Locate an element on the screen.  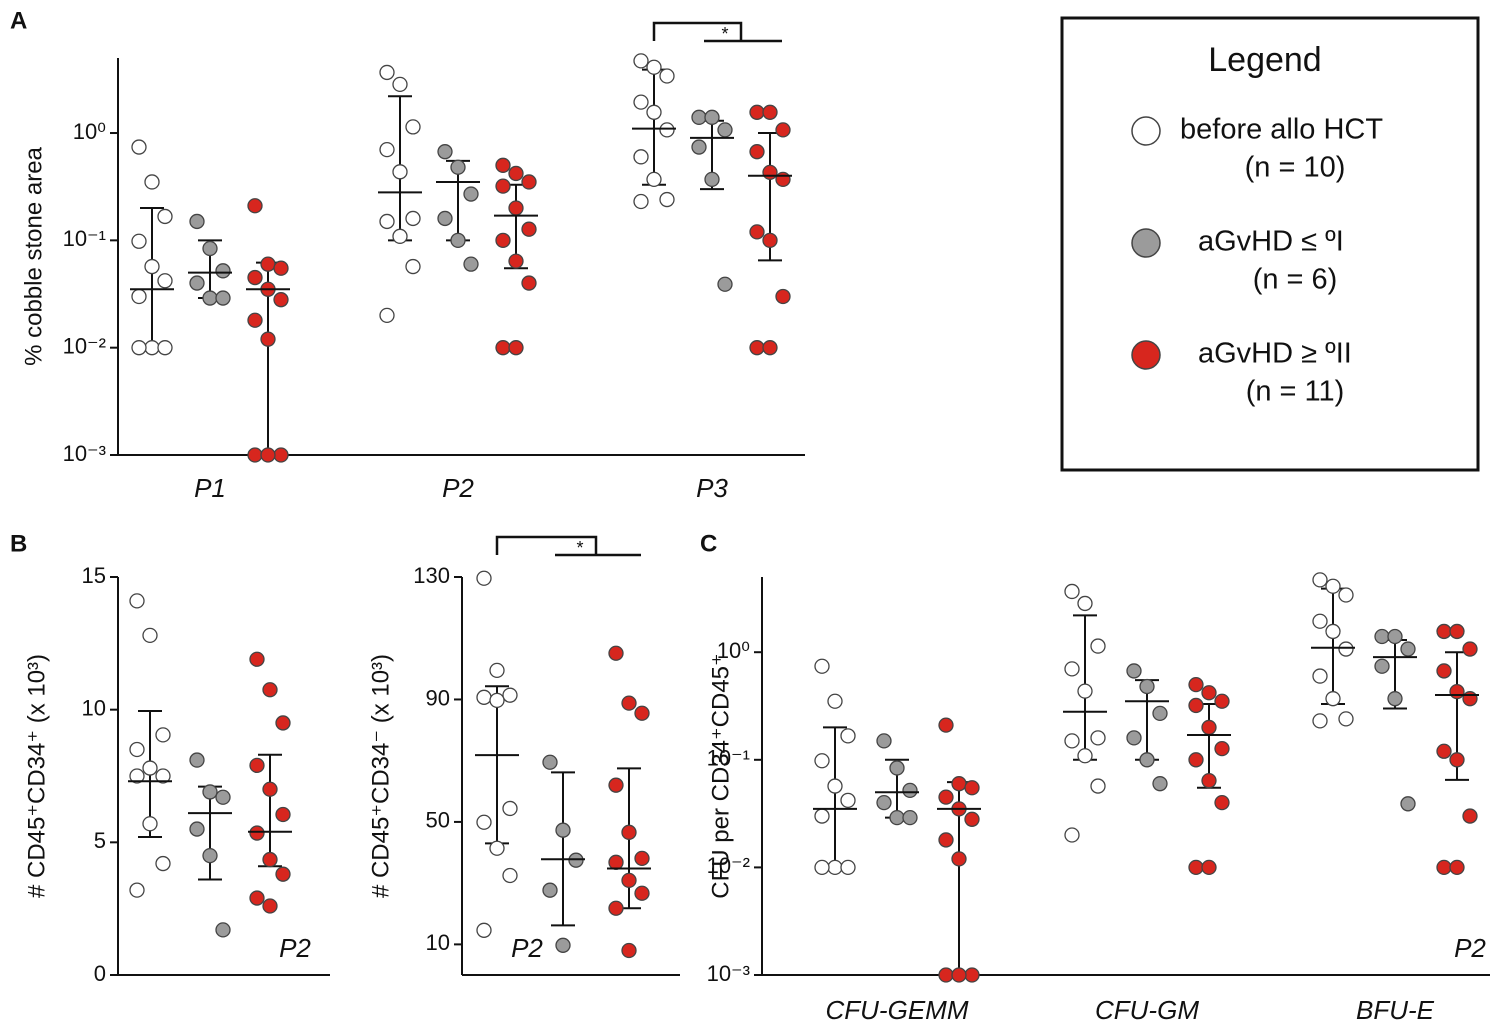
legend-label: before allo HCT is located at coordinates (1281, 130).